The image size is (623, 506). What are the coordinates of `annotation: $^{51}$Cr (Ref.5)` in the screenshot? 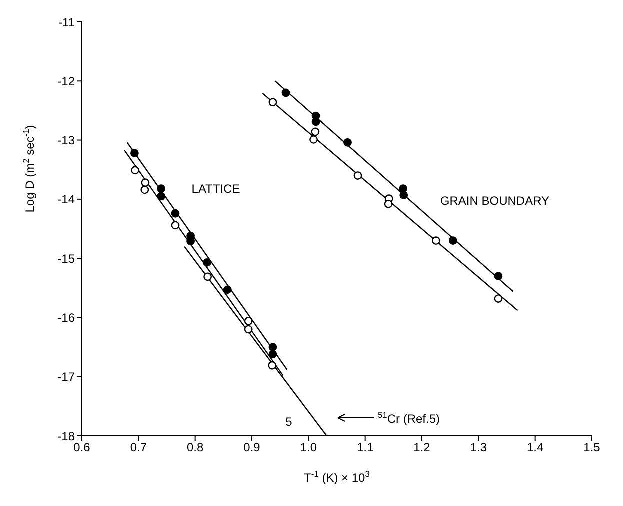 It's located at (409, 418).